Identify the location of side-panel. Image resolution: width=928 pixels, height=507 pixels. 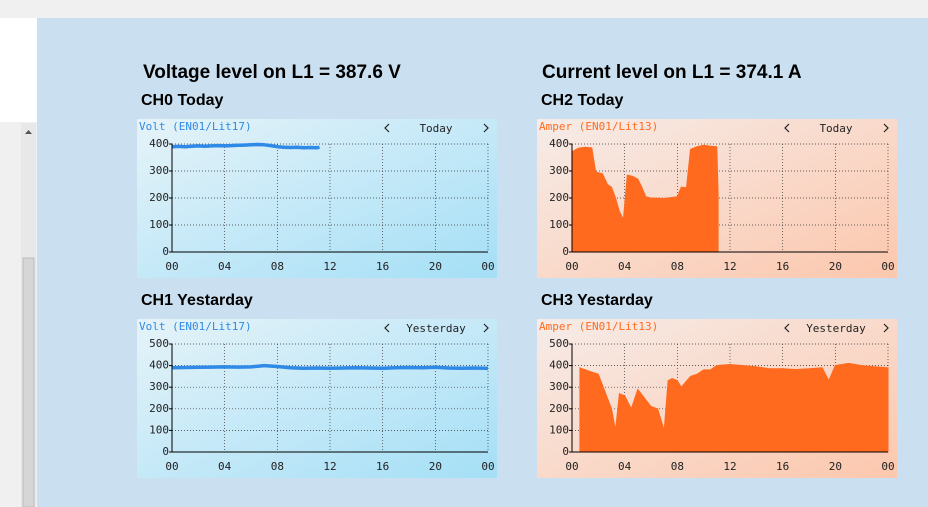
(18, 70).